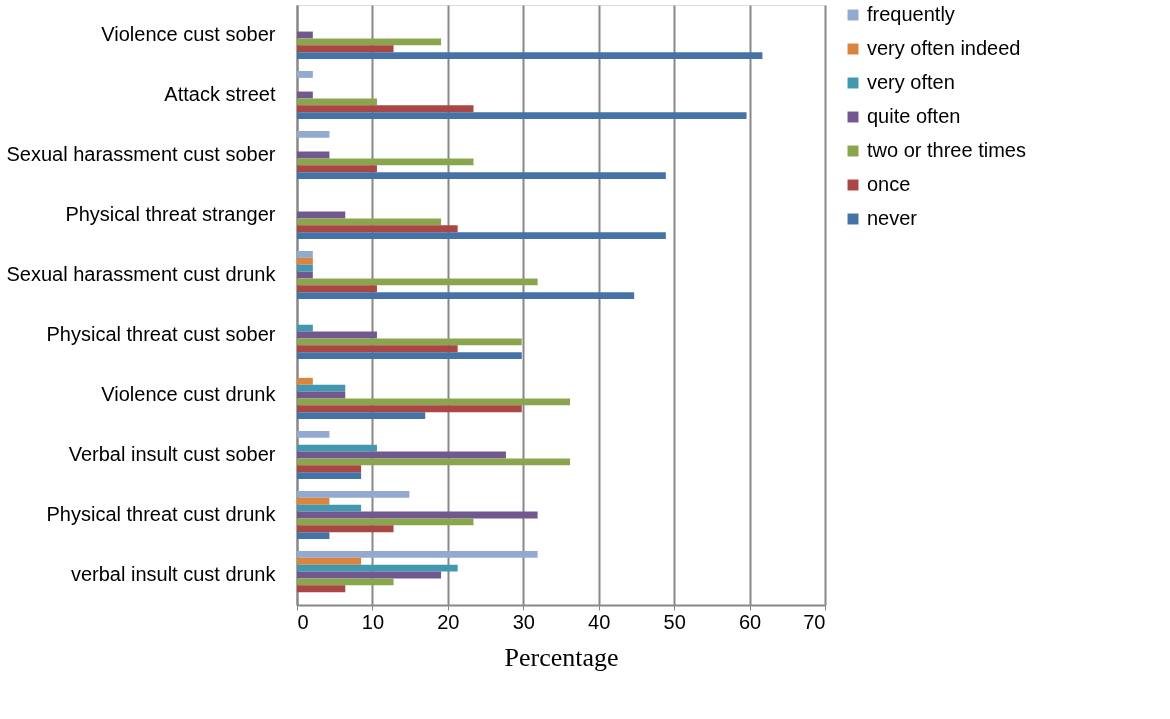  What do you see at coordinates (911, 82) in the screenshot?
I see `legend-label: very often` at bounding box center [911, 82].